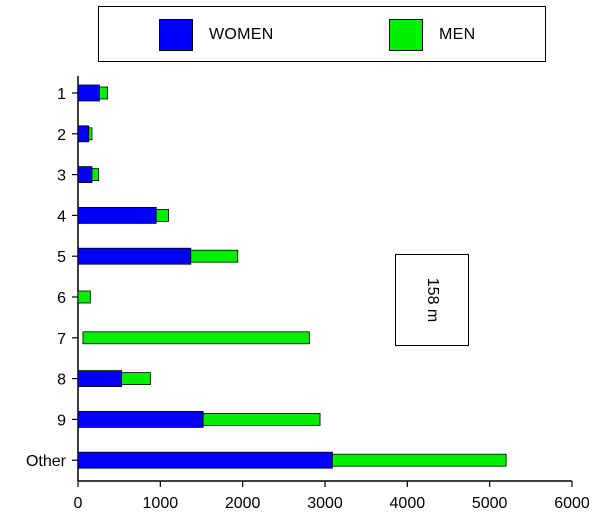 The width and height of the screenshot is (601, 517). What do you see at coordinates (46, 461) in the screenshot?
I see `y-tick-label: Other` at bounding box center [46, 461].